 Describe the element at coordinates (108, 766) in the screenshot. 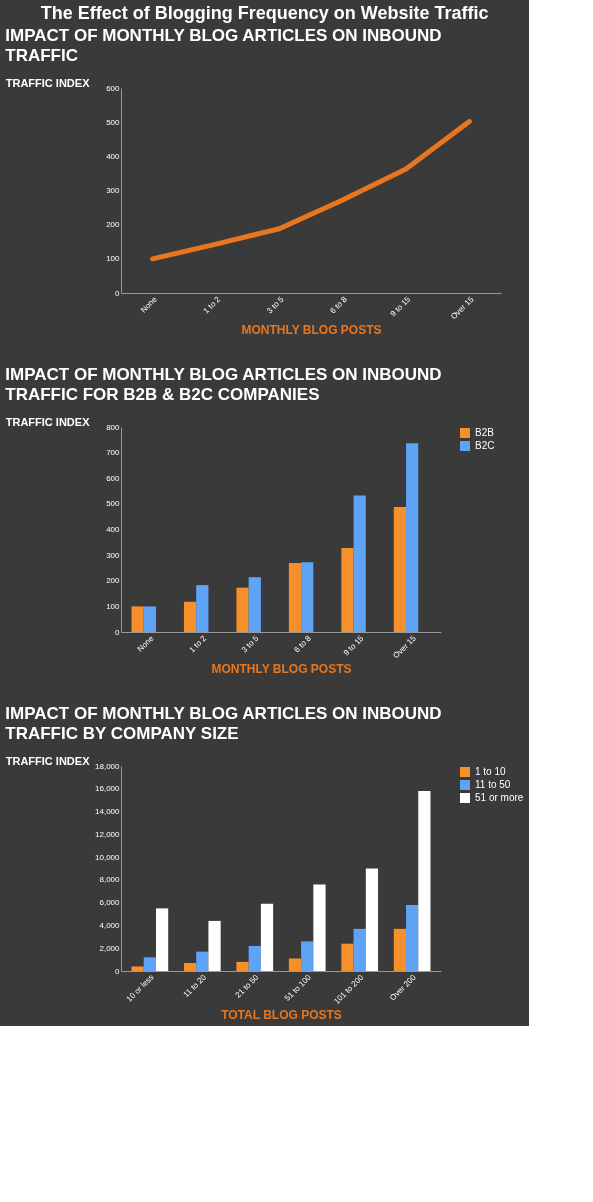

I see `y-tick-label: 18,000` at that location.